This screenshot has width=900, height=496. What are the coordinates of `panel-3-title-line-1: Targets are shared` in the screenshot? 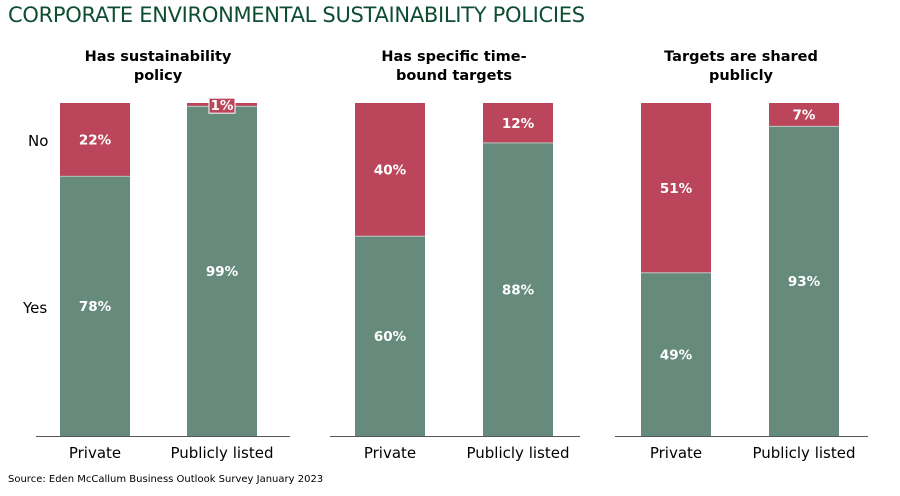 It's located at (741, 57).